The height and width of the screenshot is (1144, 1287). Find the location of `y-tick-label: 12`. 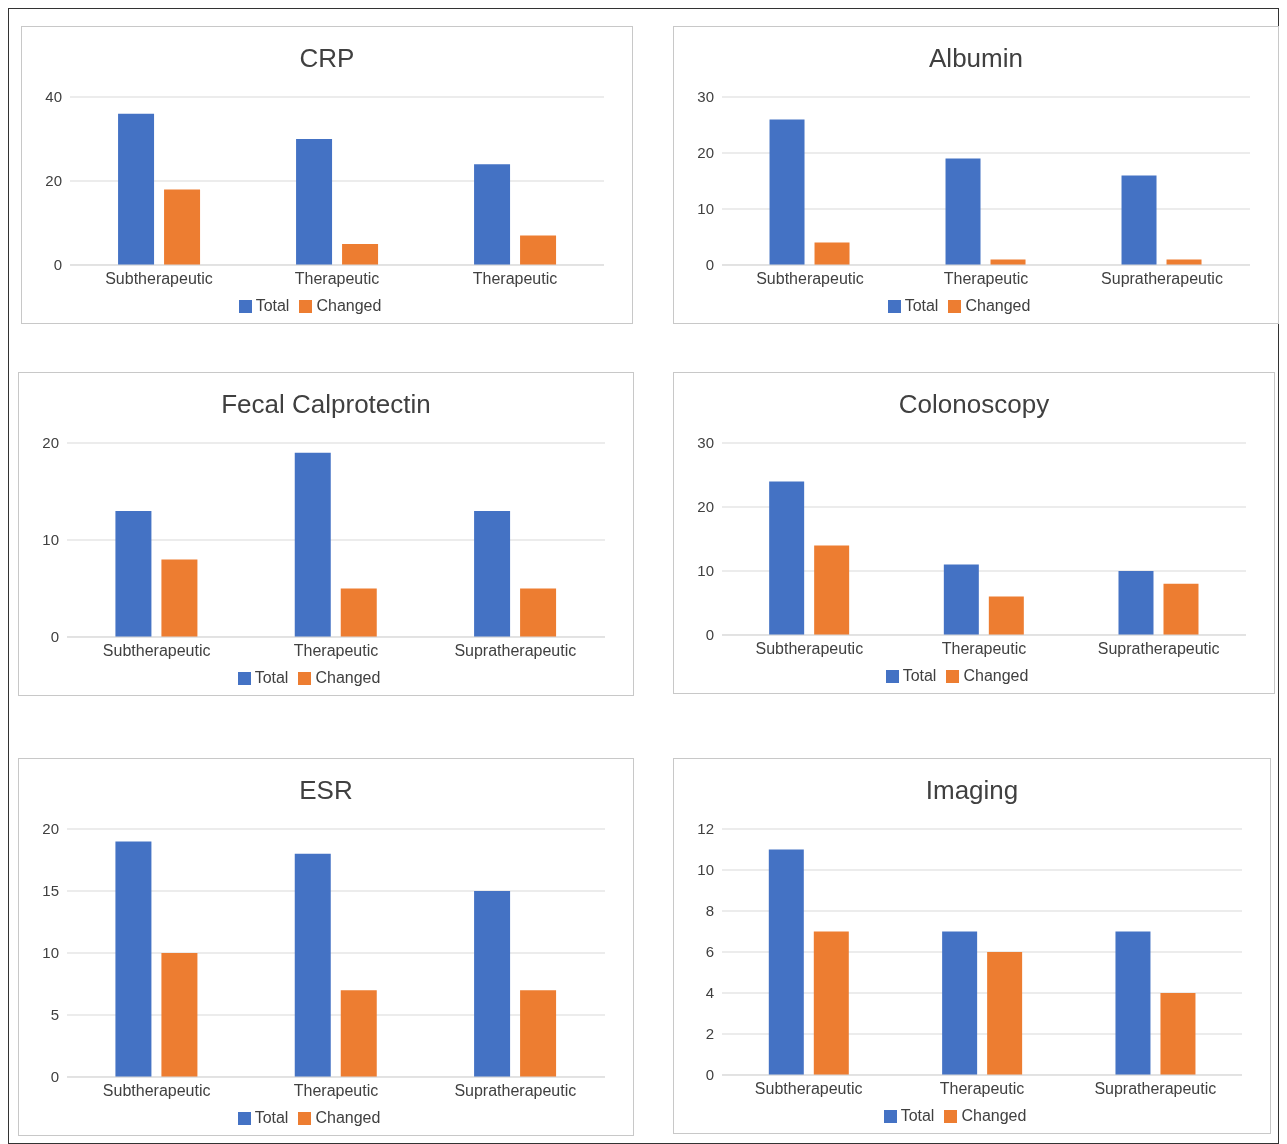

y-tick-label: 12 is located at coordinates (705, 829).